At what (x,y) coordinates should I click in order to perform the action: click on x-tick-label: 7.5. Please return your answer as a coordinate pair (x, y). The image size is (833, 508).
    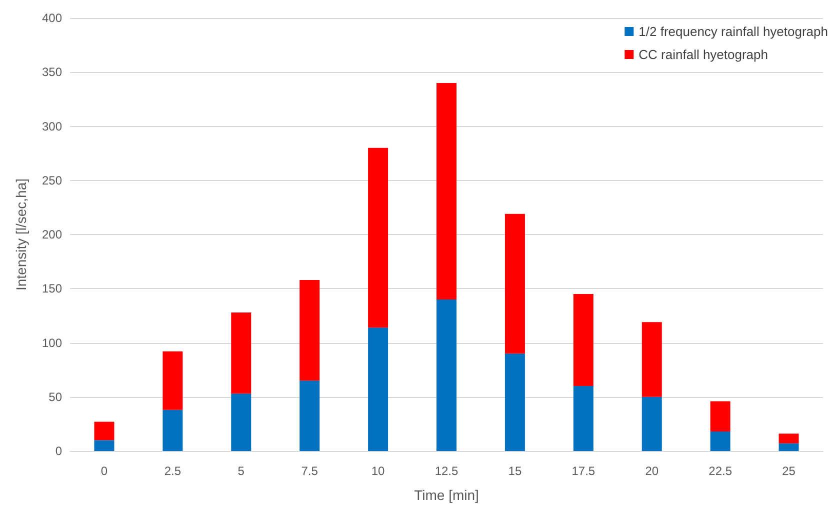
    Looking at the image, I should click on (309, 471).